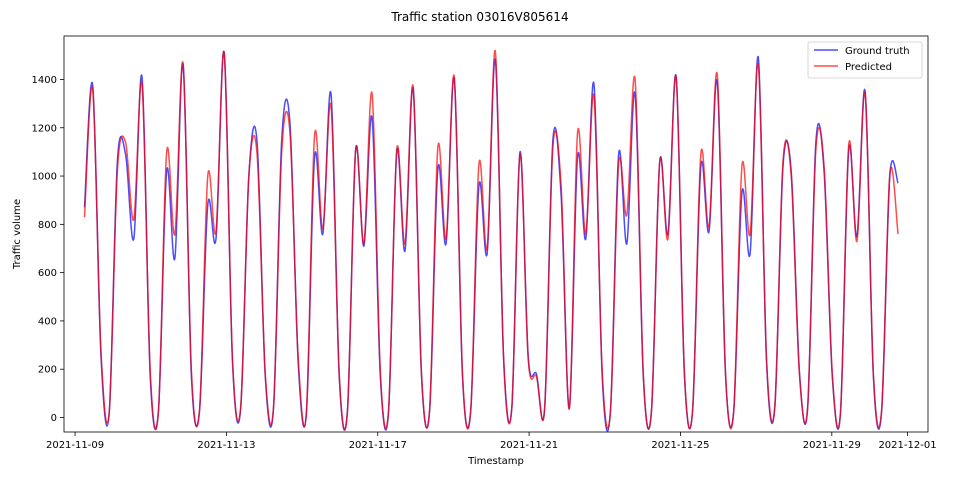 This screenshot has height=480, width=960. What do you see at coordinates (47, 273) in the screenshot?
I see `y-tick-label: 600` at bounding box center [47, 273].